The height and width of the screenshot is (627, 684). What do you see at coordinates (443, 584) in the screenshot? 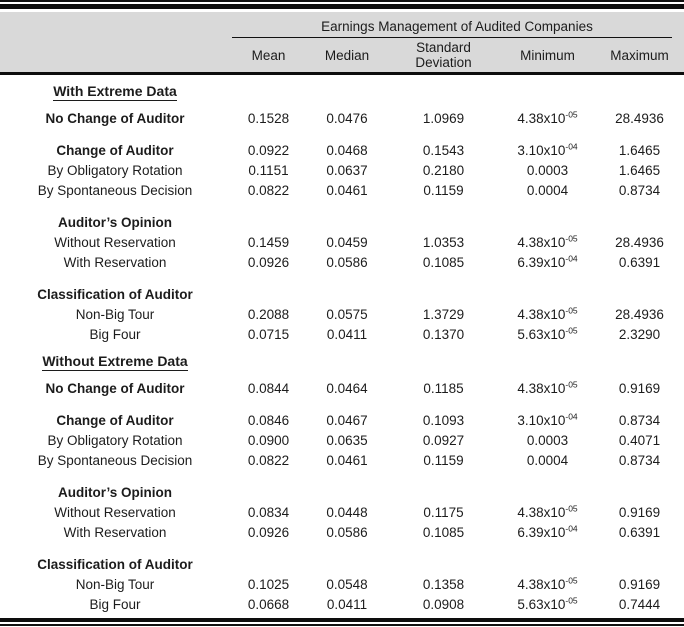
I see `cell-sd: 0.1358` at bounding box center [443, 584].